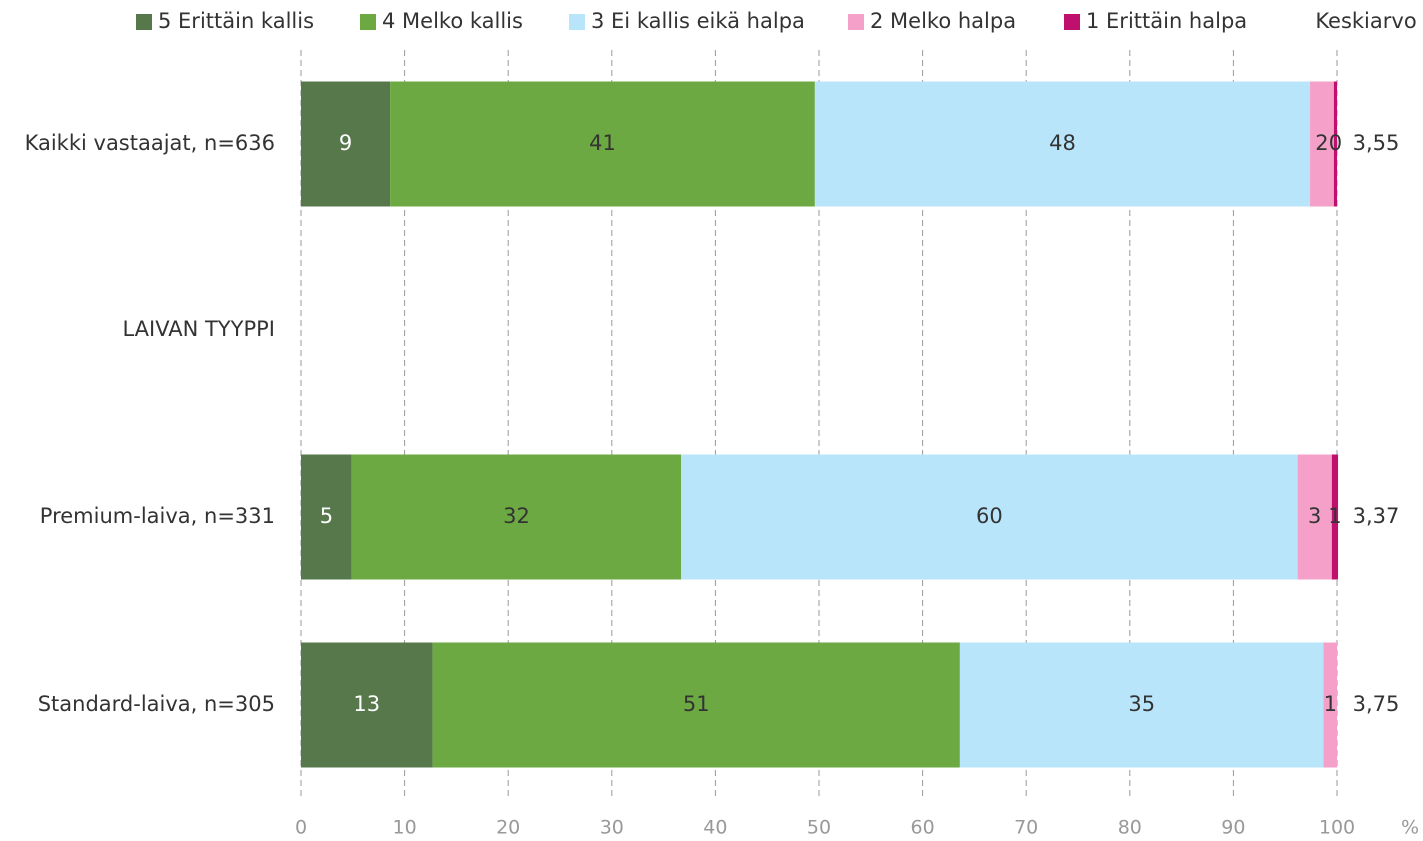 Image resolution: width=1423 pixels, height=841 pixels. Describe the element at coordinates (157, 516) in the screenshot. I see `category-label: Premium-laiva, n=331` at that location.